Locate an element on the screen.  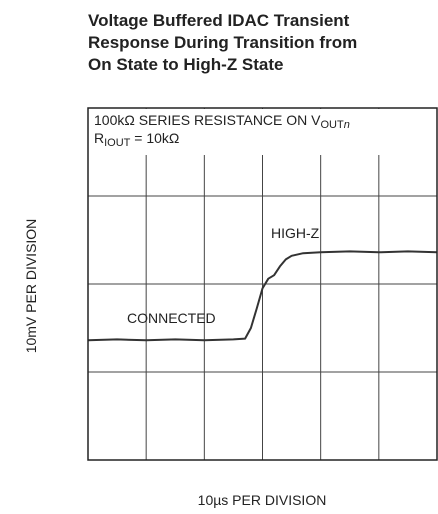
note-background is located at coordinates (254, 132).